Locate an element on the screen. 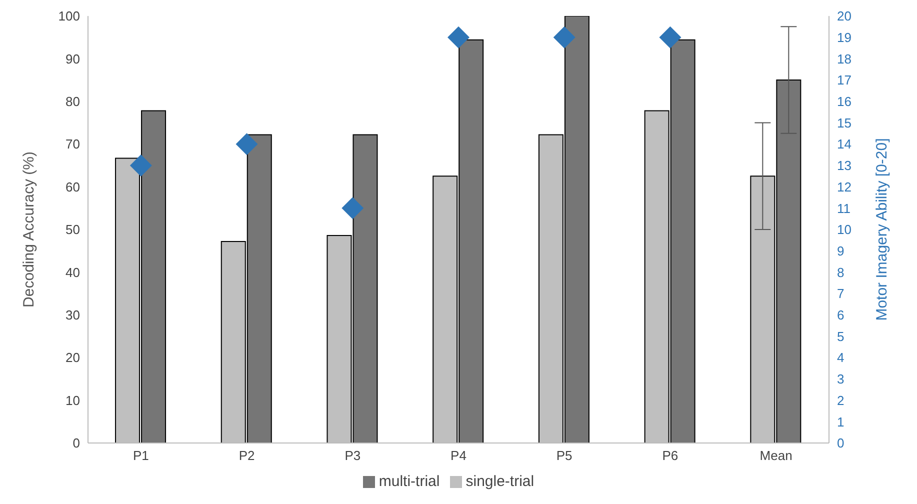 The height and width of the screenshot is (504, 917). x-tick-label: P6 is located at coordinates (670, 456).